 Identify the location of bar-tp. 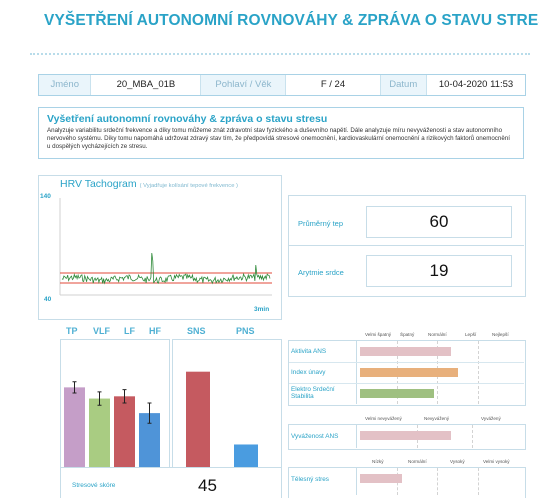
(74, 427).